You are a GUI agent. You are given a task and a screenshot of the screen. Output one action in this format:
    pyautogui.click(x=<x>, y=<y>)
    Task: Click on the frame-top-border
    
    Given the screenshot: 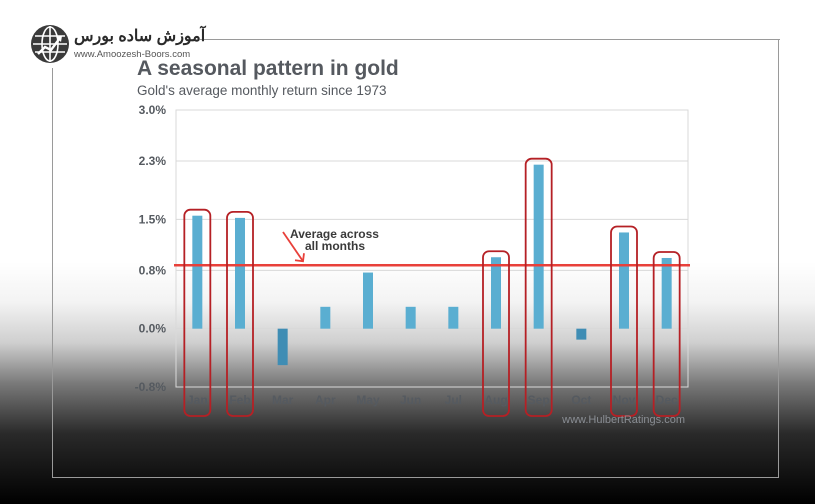 What is the action you would take?
    pyautogui.click(x=490, y=39)
    